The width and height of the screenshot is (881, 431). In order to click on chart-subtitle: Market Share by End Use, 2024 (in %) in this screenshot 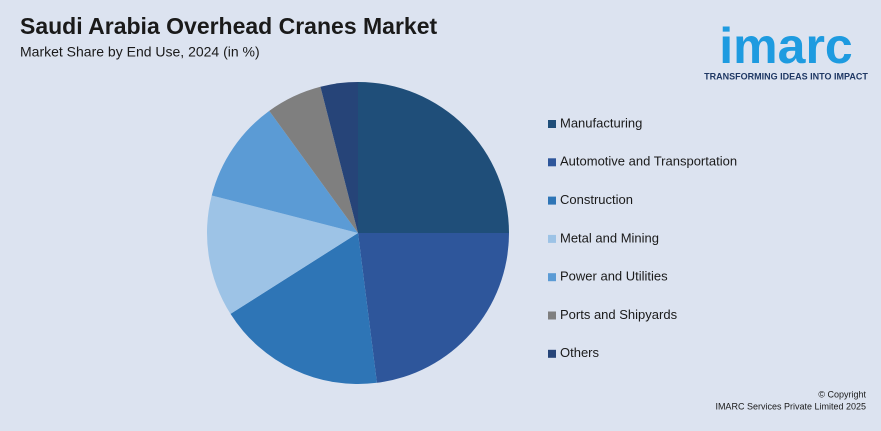, I will do `click(140, 52)`.